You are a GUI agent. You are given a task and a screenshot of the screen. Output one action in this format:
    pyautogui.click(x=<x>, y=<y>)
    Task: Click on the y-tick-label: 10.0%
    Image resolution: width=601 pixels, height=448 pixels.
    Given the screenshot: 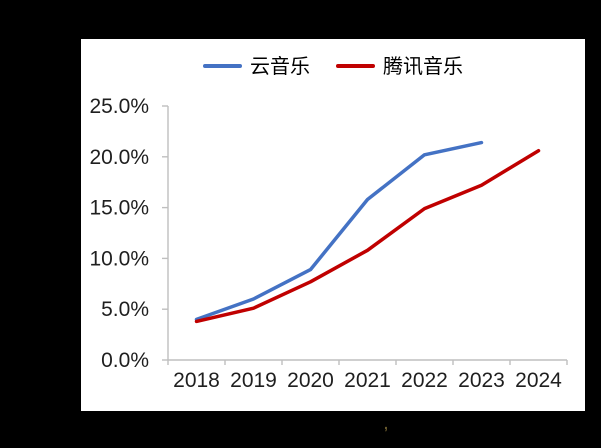 What is the action you would take?
    pyautogui.click(x=119, y=258)
    